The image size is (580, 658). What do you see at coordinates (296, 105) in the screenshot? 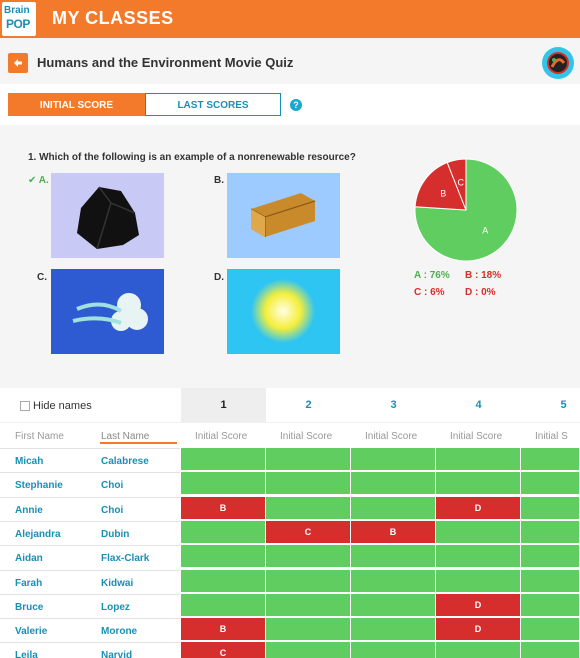
I see `help-icon: ?` at bounding box center [296, 105].